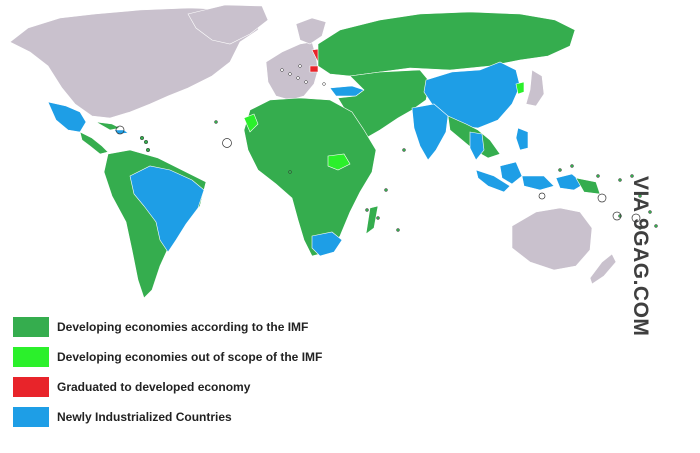 This screenshot has width=700, height=453. Describe the element at coordinates (372, 220) in the screenshot. I see `madagascar` at that location.